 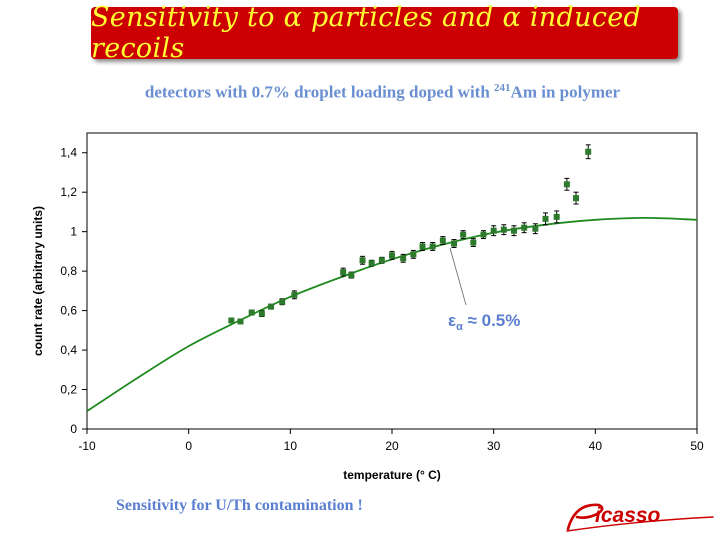 What do you see at coordinates (492, 320) in the screenshot?
I see `annotation-value: ≈ 0.5%` at bounding box center [492, 320].